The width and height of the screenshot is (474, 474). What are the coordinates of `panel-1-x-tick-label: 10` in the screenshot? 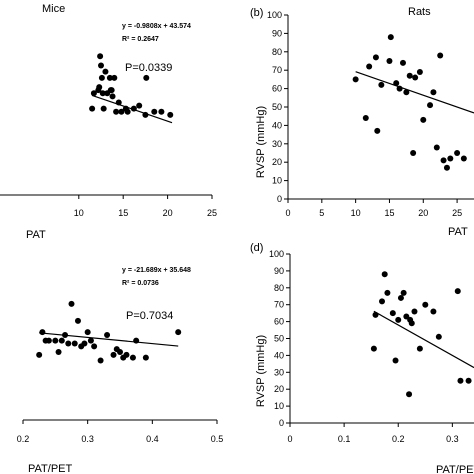 It's located at (79, 213).